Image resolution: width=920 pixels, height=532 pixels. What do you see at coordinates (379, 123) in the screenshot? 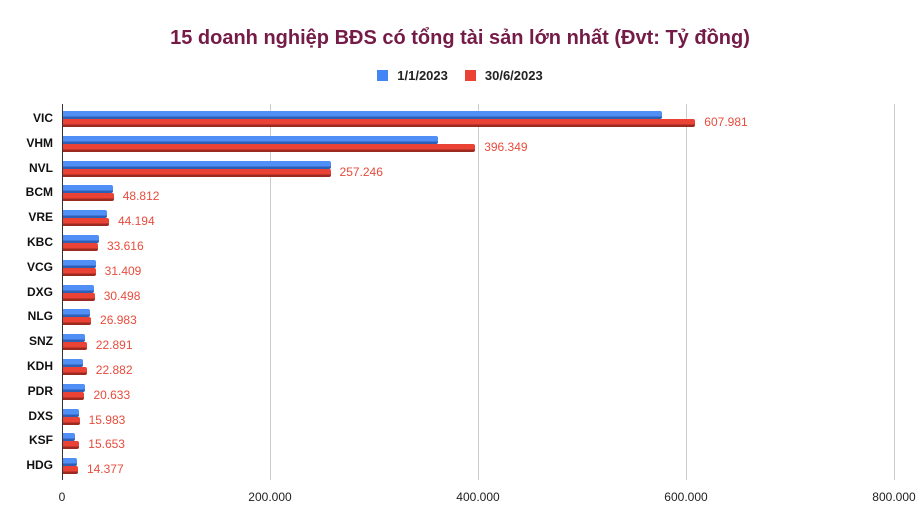
I see `bar-vic-end` at bounding box center [379, 123].